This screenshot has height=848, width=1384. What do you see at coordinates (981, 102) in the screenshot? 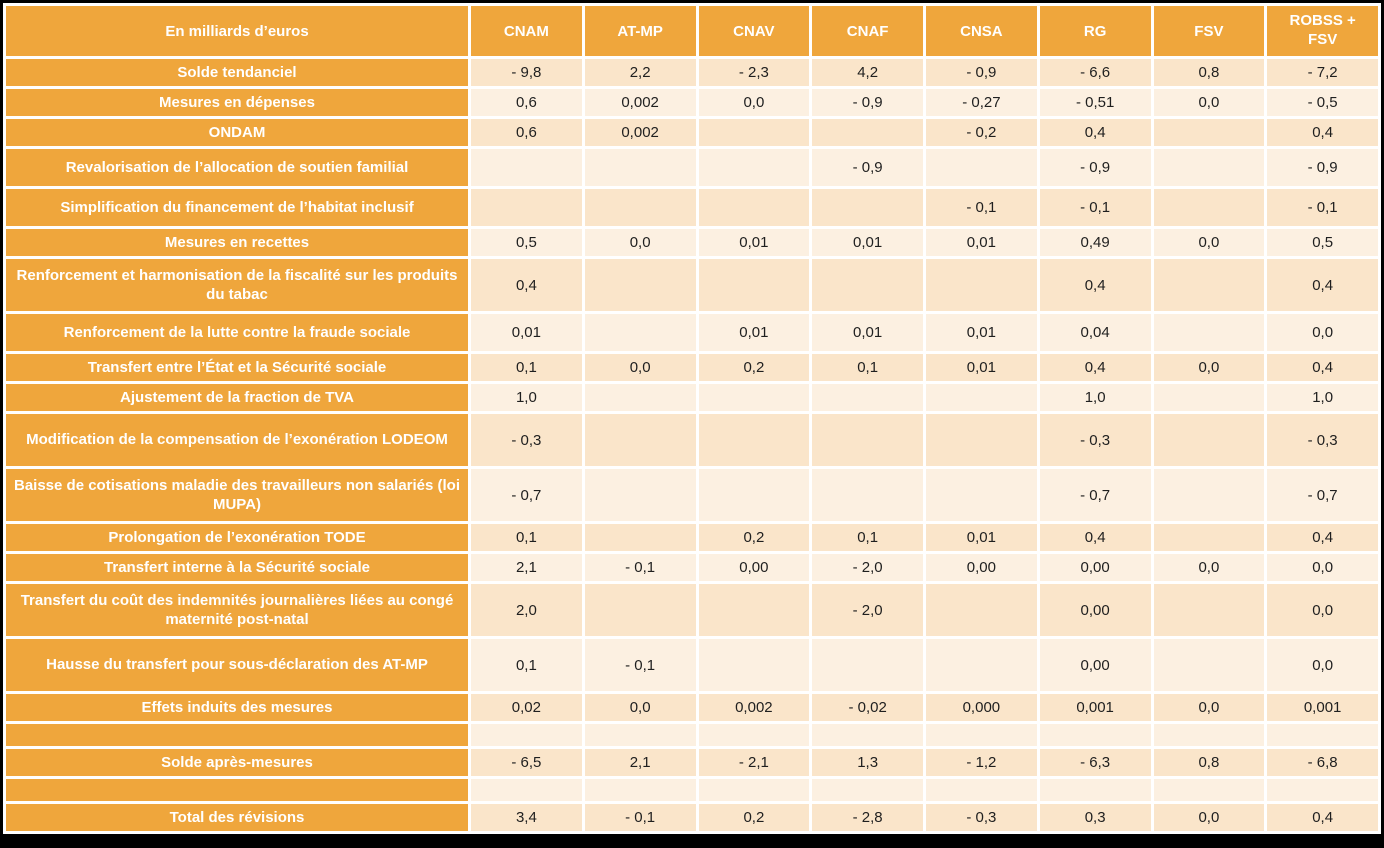
I see `value-cell: - 0,27` at bounding box center [981, 102].